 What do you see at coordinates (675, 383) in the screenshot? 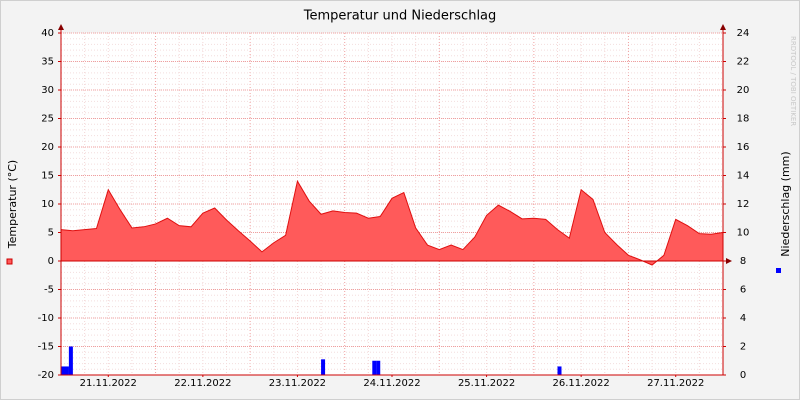
I see `x-tick-label: 27.11.2022` at bounding box center [675, 383].